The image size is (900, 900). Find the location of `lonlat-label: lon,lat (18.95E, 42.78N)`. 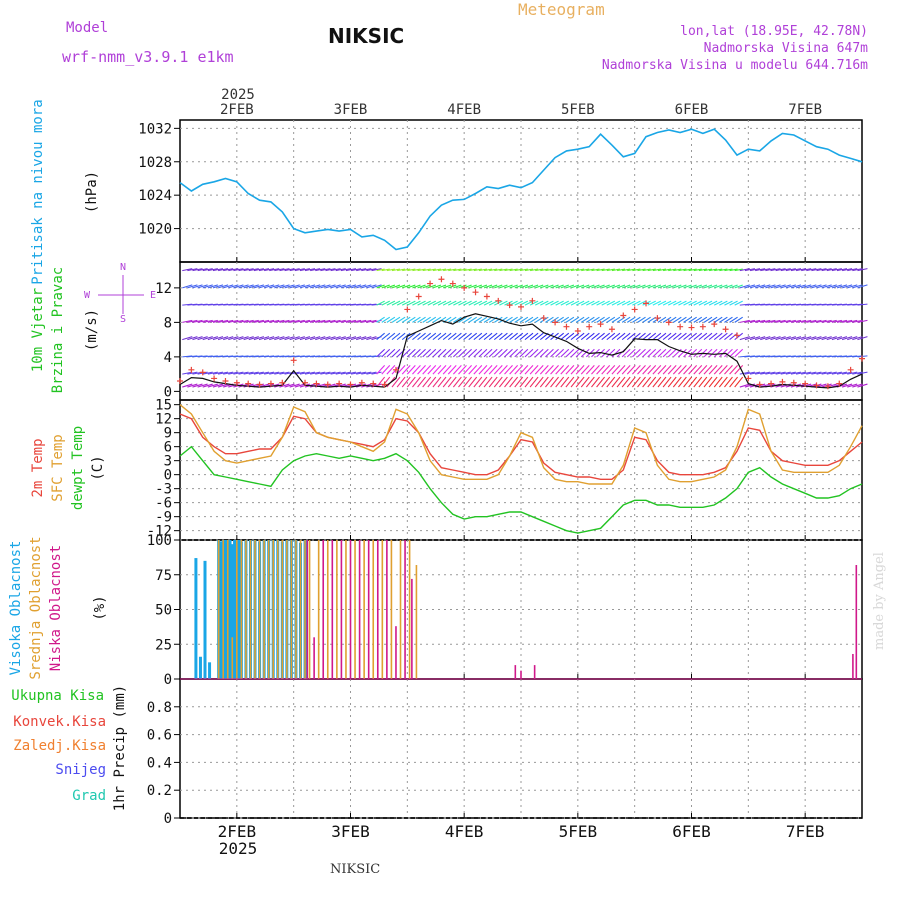

lonlat-label: lon,lat (18.95E, 42.78N) is located at coordinates (774, 31).